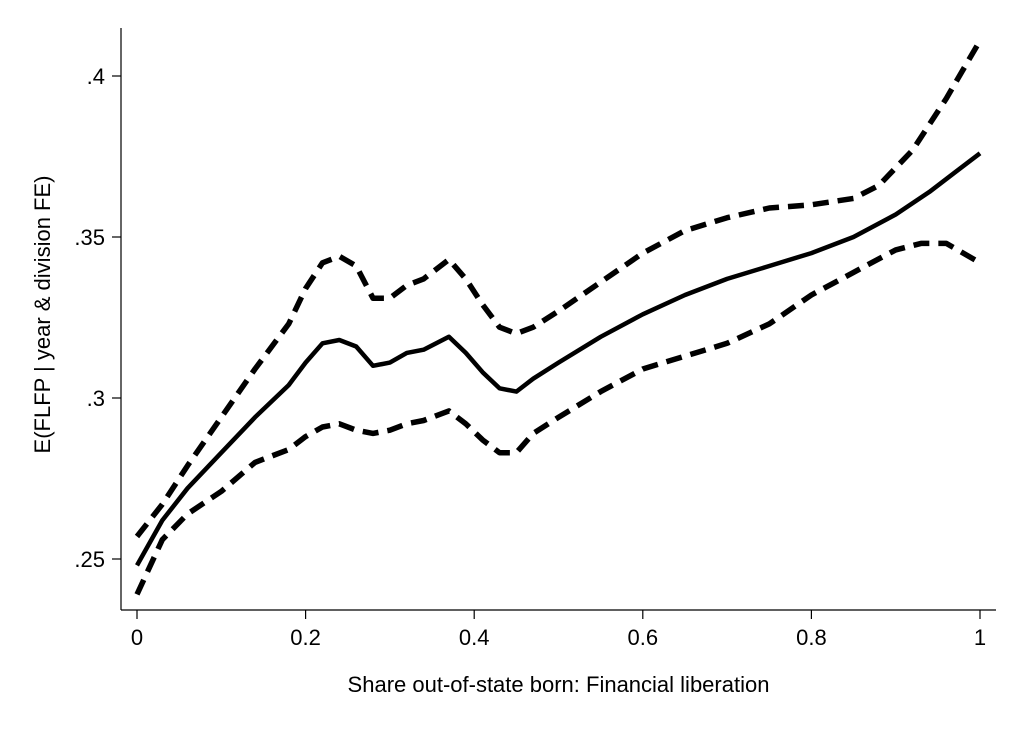 Image resolution: width=1024 pixels, height=745 pixels. Describe the element at coordinates (643, 637) in the screenshot. I see `x-tick-label: 0.6` at that location.